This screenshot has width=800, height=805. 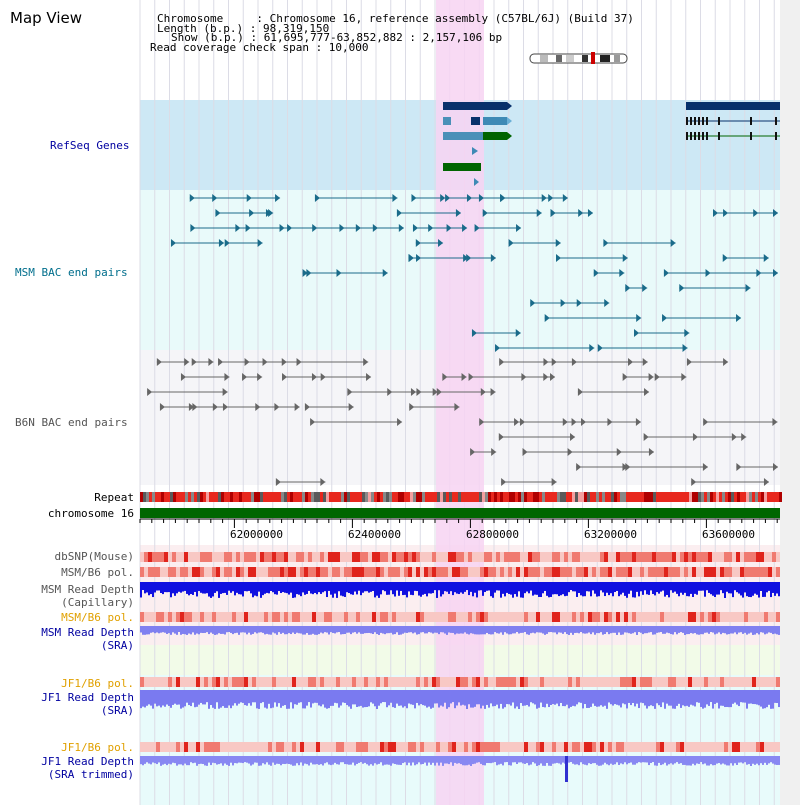 What do you see at coordinates (462, 422) in the screenshot?
I see `b6n-bac-features` at bounding box center [462, 422].